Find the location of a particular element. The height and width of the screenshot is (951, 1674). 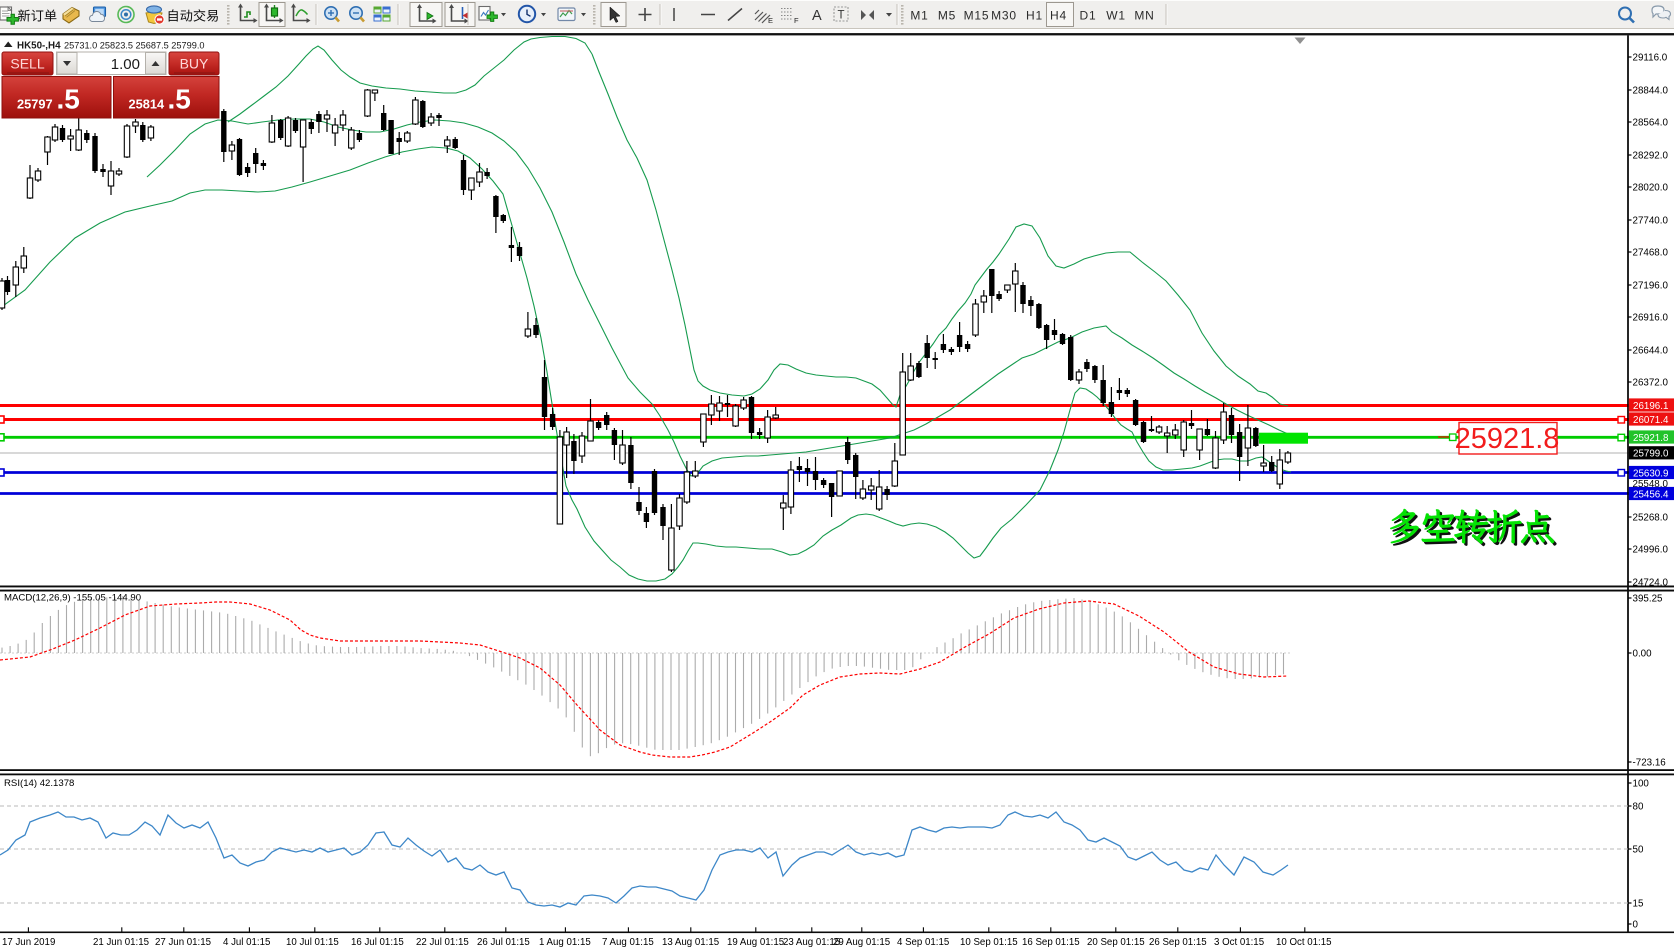

svg-text: MN is located at coordinates (1144, 16).